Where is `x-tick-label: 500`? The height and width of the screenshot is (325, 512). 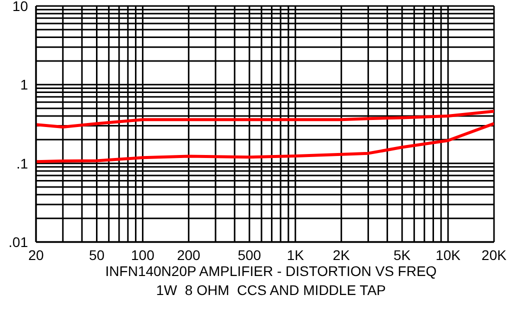
x-tick-label: 500 is located at coordinates (250, 254).